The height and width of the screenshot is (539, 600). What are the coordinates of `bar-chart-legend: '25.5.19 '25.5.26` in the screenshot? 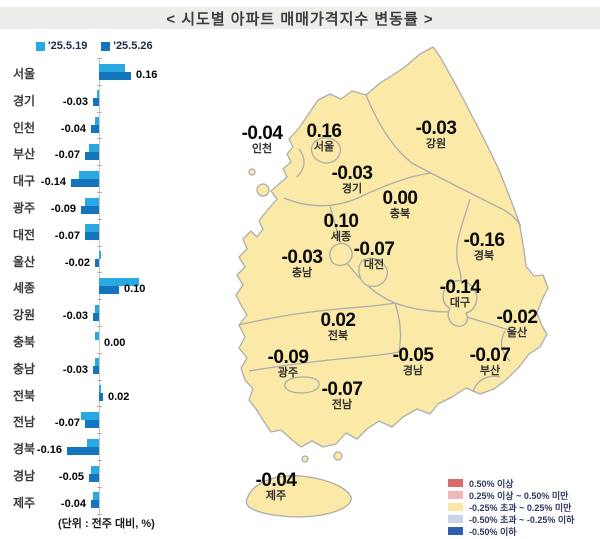 It's located at (94, 46).